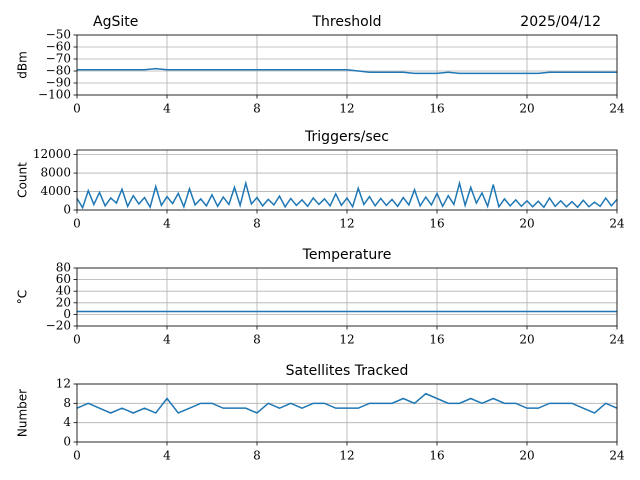  Describe the element at coordinates (63, 291) in the screenshot. I see `y-tick-label: 40` at that location.